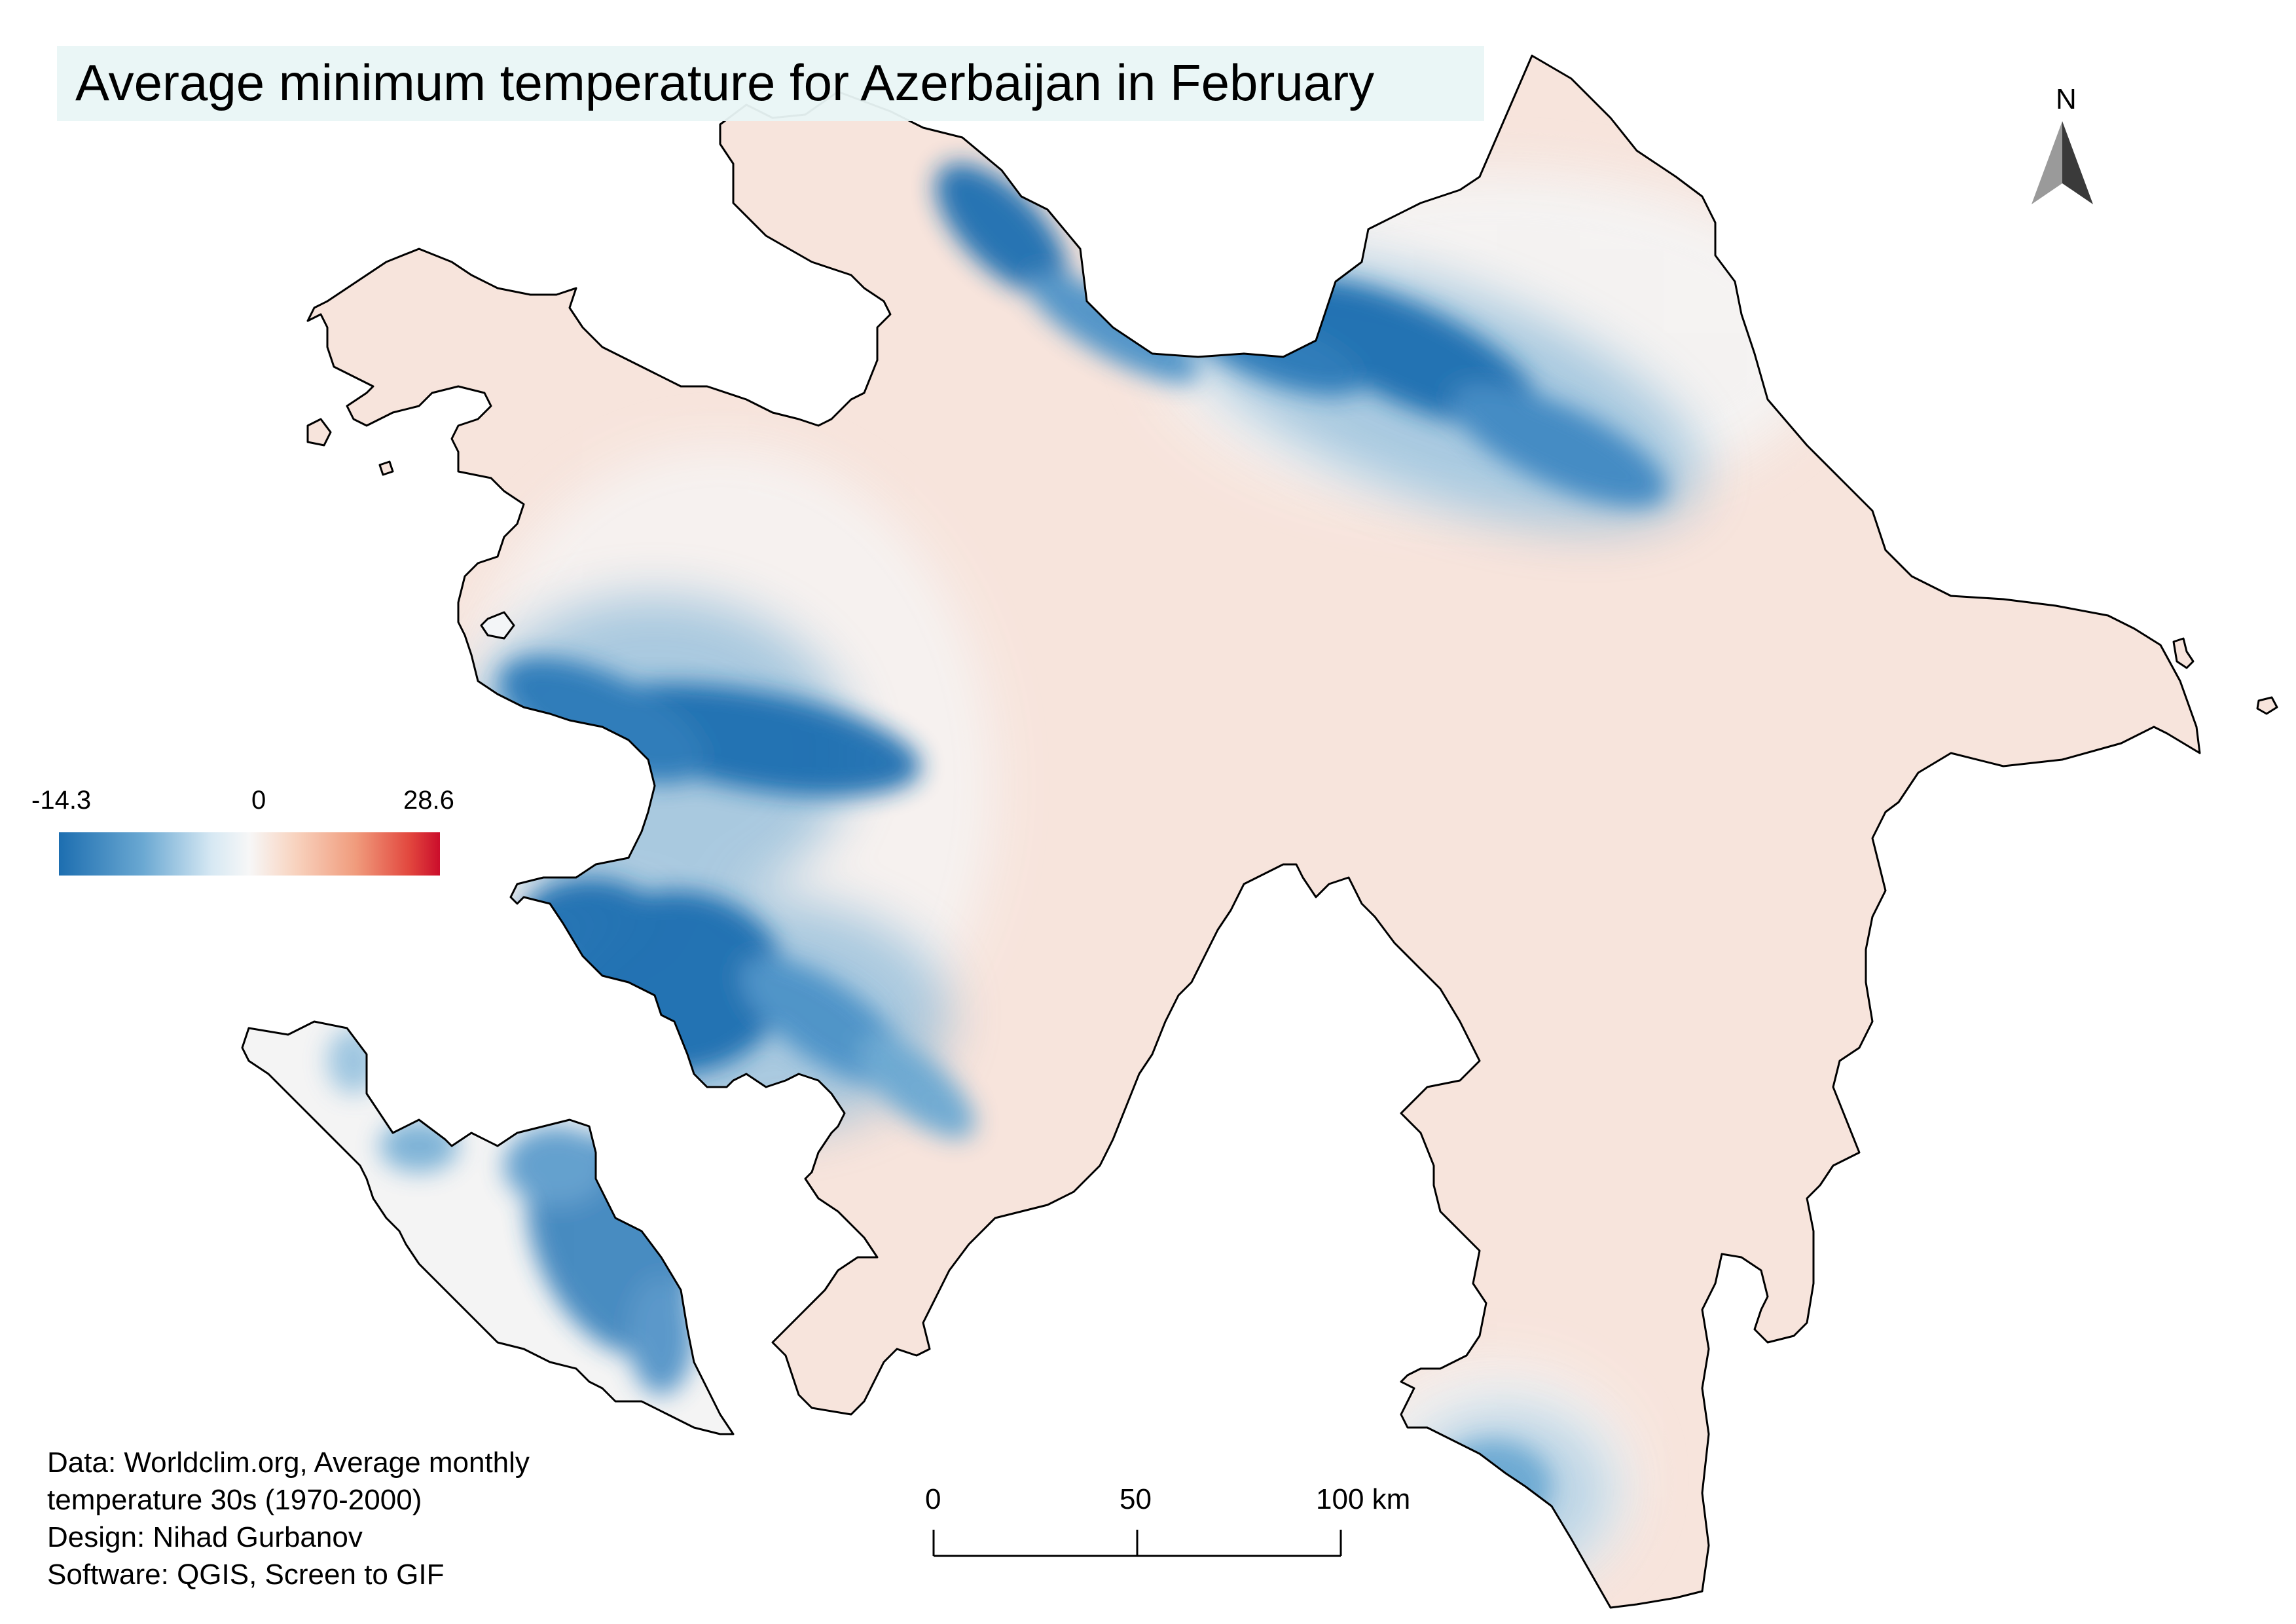  What do you see at coordinates (258, 800) in the screenshot?
I see `legend-mid-label: 0` at bounding box center [258, 800].